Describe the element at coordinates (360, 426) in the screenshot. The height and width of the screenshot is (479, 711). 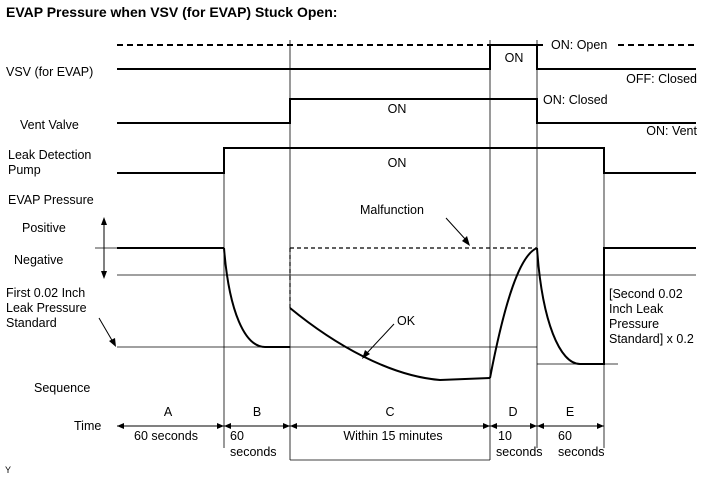
I see `time-axis` at that location.